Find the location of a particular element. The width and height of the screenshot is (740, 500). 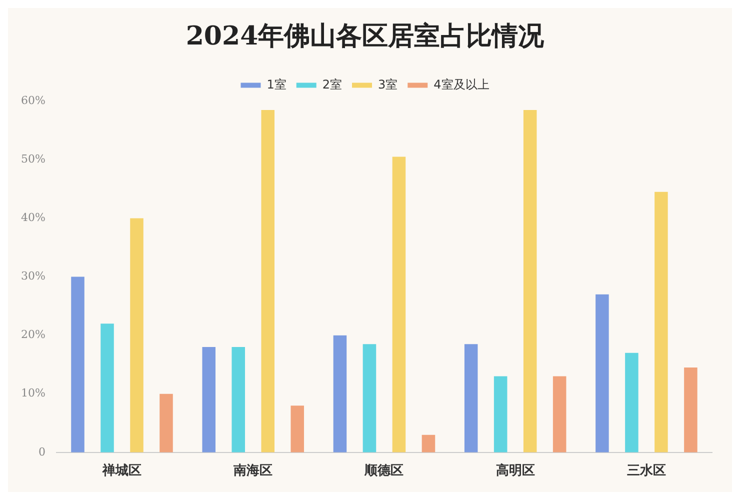

x-tick-label: 禅城区 is located at coordinates (122, 470).